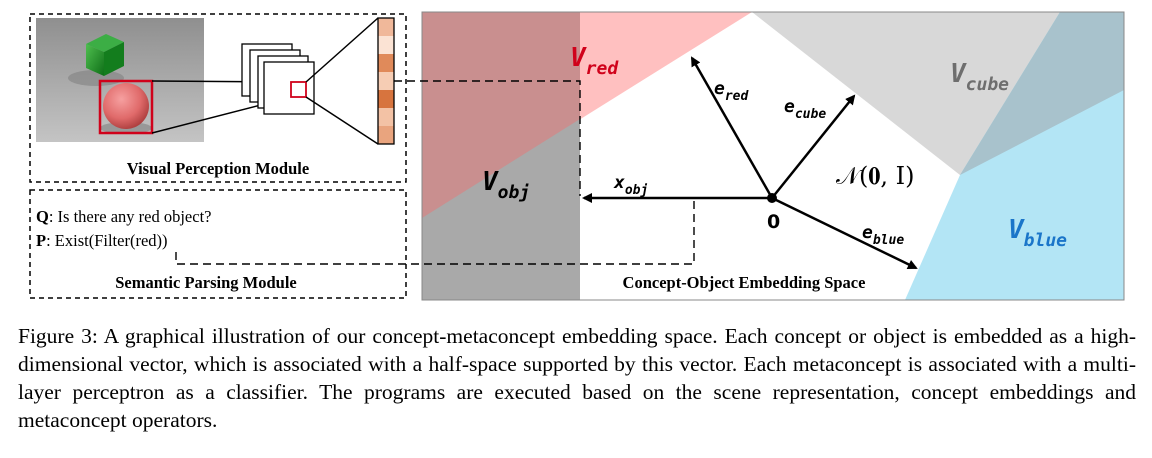 This screenshot has width=1152, height=458. I want to click on object-bounding-box, so click(126, 107).